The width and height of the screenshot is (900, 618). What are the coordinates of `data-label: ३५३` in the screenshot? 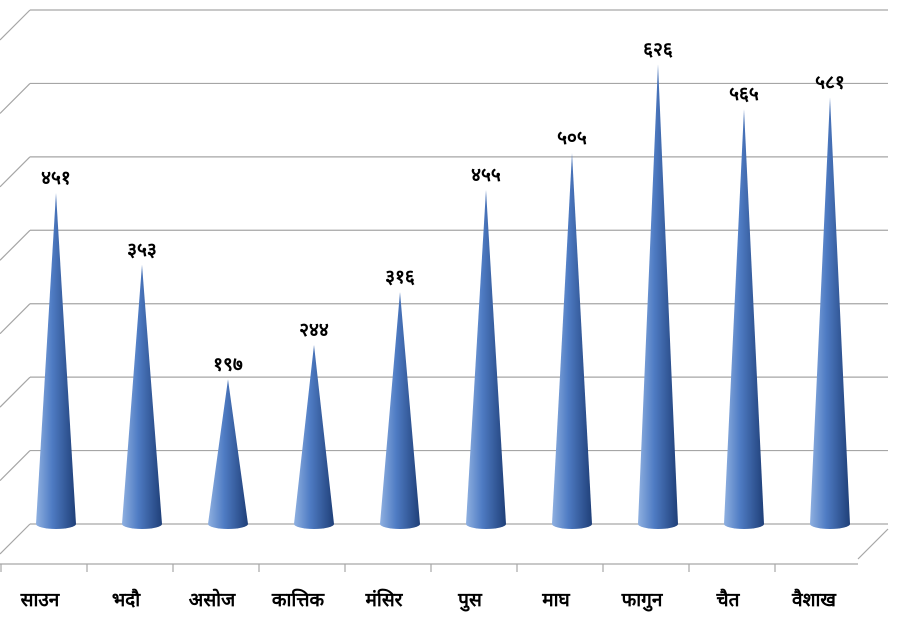 It's located at (142, 250).